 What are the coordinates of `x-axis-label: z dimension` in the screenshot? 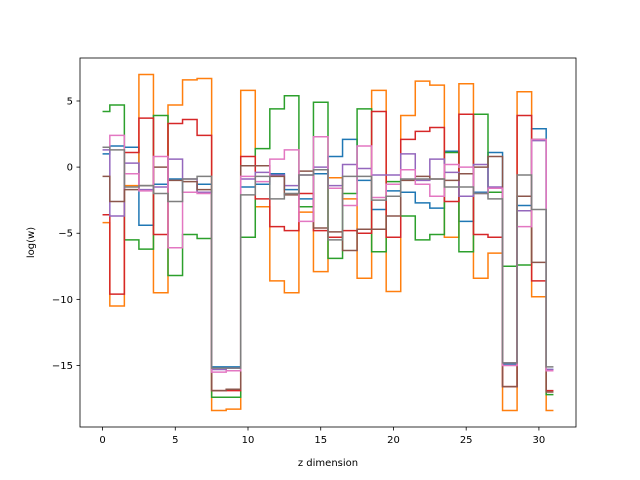 It's located at (328, 463).